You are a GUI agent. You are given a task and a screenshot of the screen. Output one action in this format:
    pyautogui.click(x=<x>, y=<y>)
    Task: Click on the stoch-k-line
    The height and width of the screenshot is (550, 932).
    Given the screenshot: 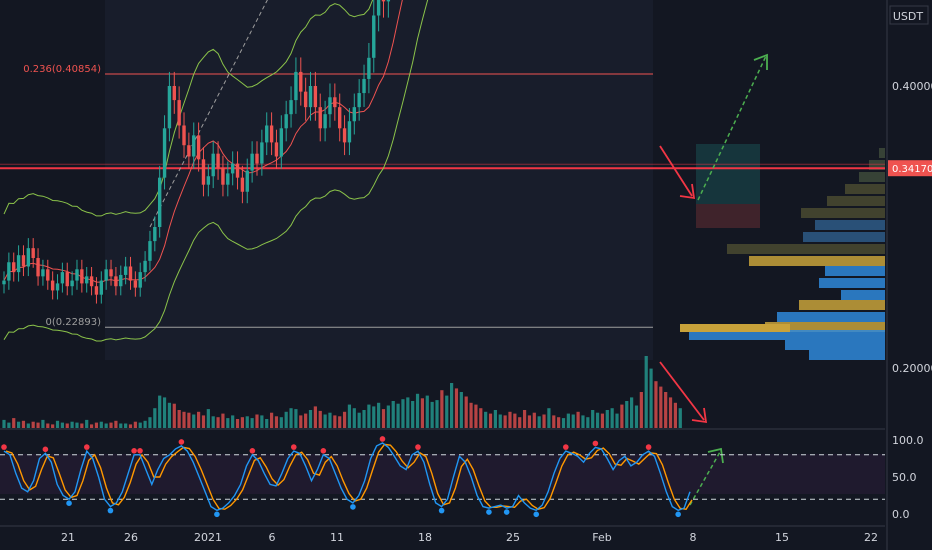 What is the action you would take?
    pyautogui.click(x=347, y=477)
    